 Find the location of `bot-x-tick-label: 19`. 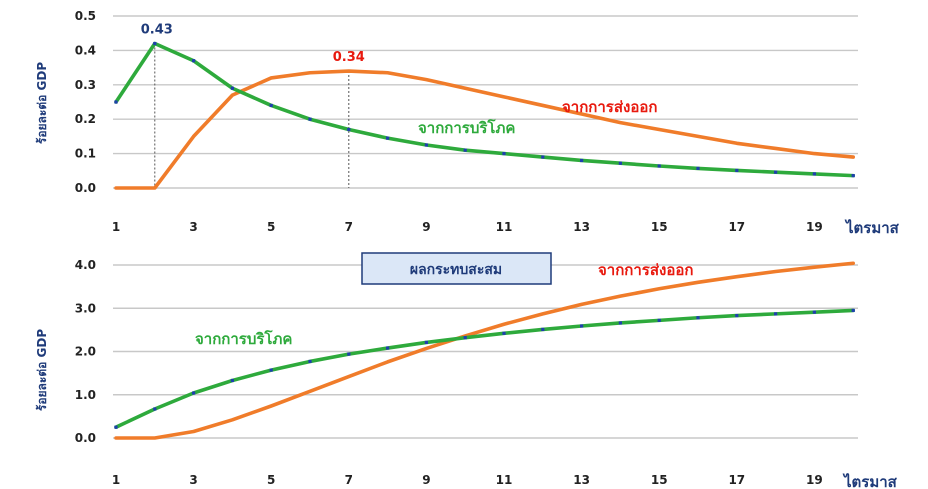

bot-x-tick-label: 19 is located at coordinates (814, 480).